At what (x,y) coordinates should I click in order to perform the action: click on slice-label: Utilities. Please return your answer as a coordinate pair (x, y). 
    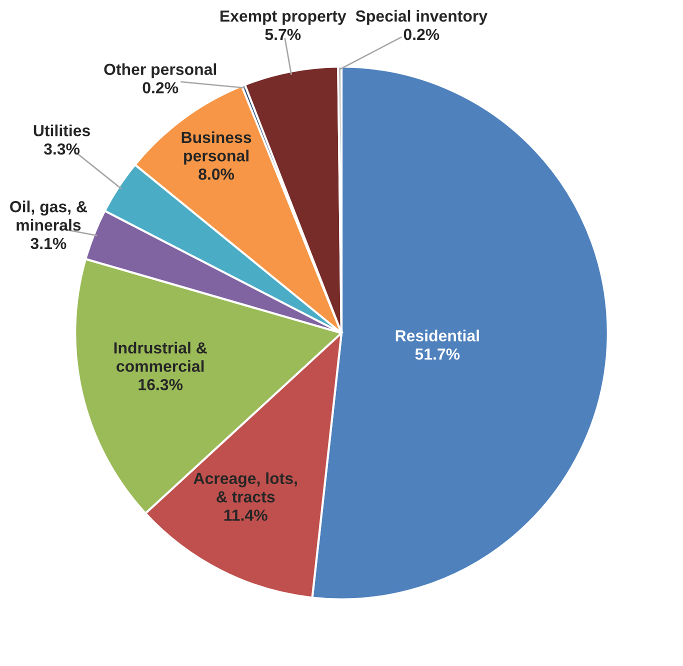
    Looking at the image, I should click on (62, 130).